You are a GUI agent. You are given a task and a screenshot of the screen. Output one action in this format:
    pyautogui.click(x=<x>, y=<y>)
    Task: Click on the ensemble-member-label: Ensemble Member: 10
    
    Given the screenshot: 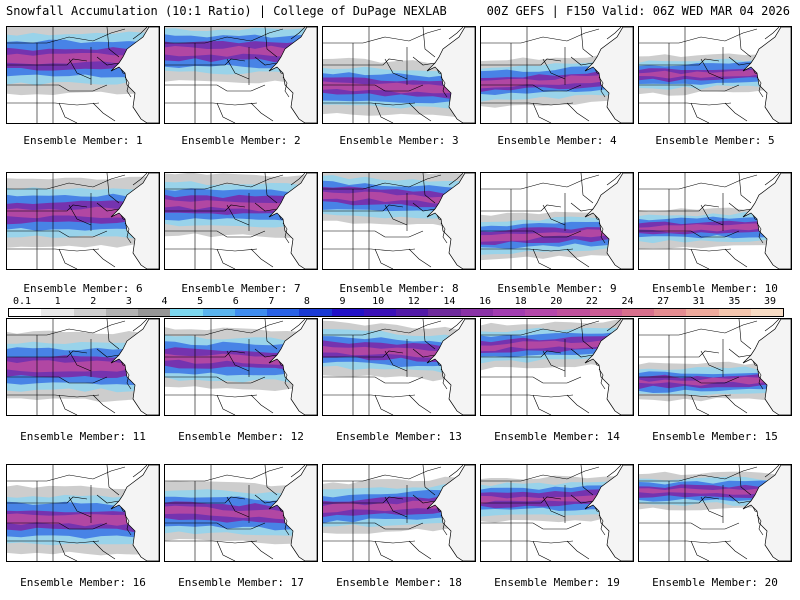 What is the action you would take?
    pyautogui.click(x=715, y=288)
    